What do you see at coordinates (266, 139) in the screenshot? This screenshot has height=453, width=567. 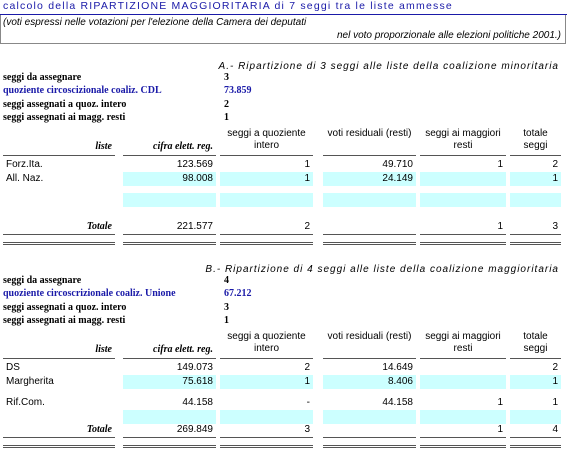 I see `header-cell: seggi a quoziente intero` at bounding box center [266, 139].